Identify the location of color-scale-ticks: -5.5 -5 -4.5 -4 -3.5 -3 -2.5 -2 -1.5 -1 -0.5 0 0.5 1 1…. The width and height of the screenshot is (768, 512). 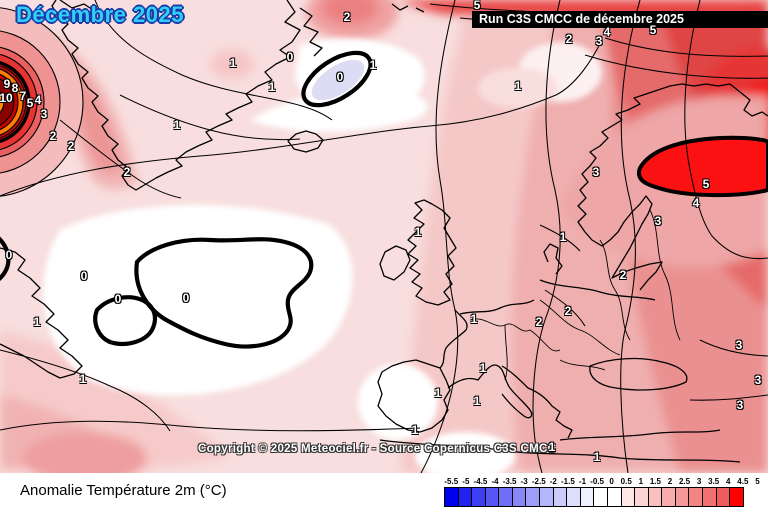
(604, 481).